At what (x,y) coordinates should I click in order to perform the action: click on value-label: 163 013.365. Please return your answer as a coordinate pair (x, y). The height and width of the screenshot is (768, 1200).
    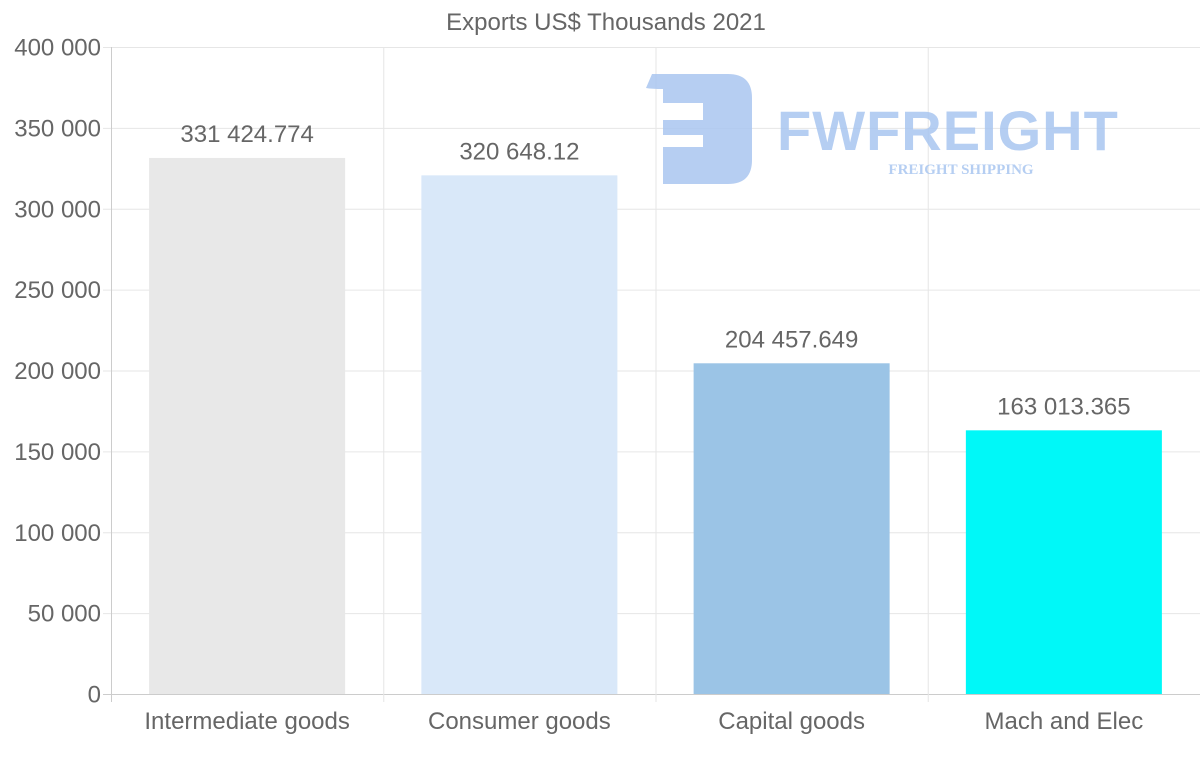
    Looking at the image, I should click on (1063, 406).